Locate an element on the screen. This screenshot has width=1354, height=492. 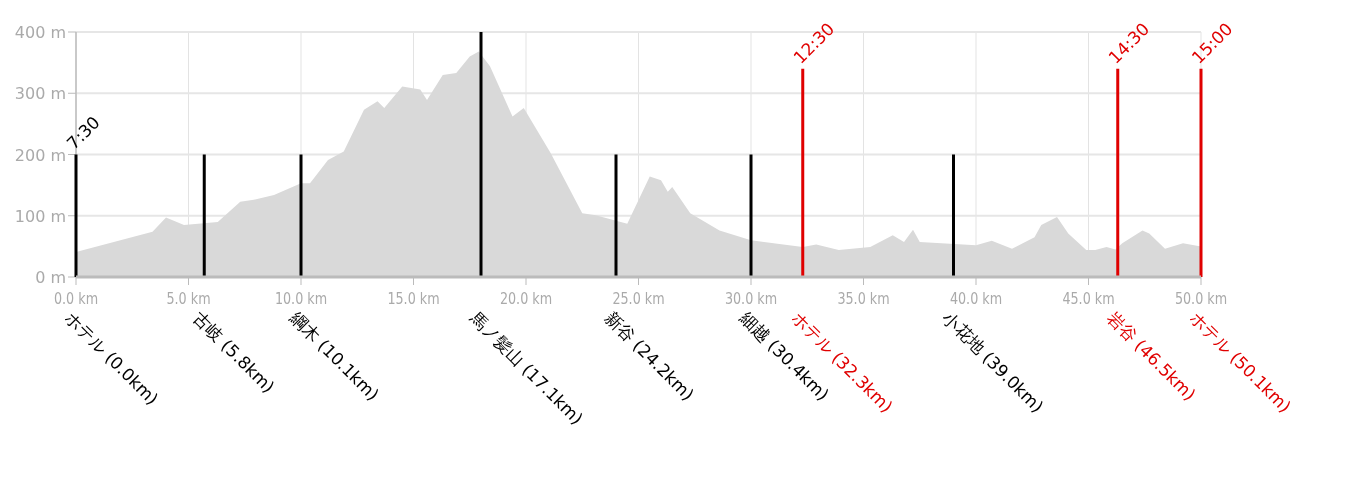
x-tick-label: 10.0 km is located at coordinates (301, 298).